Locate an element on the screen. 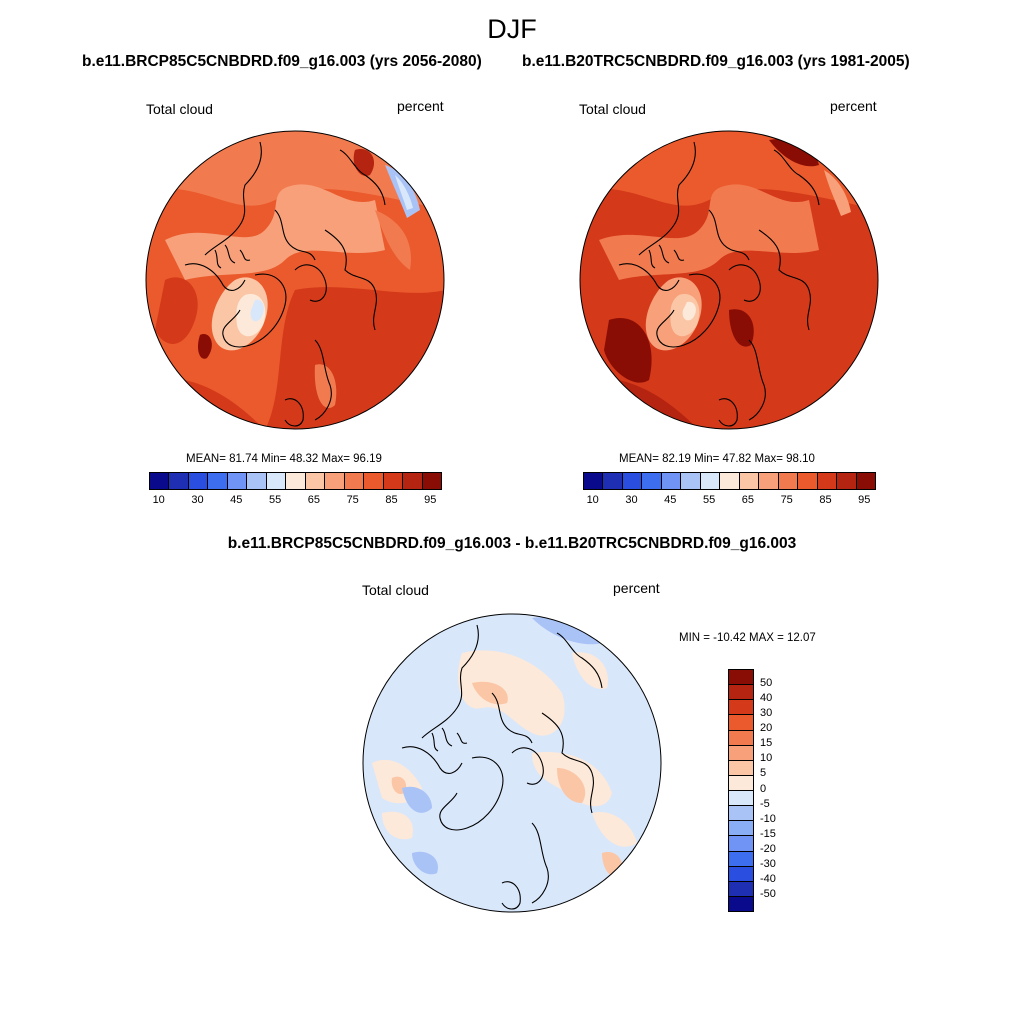 The width and height of the screenshot is (1024, 1024). panel-2-units-label: percent is located at coordinates (853, 106).